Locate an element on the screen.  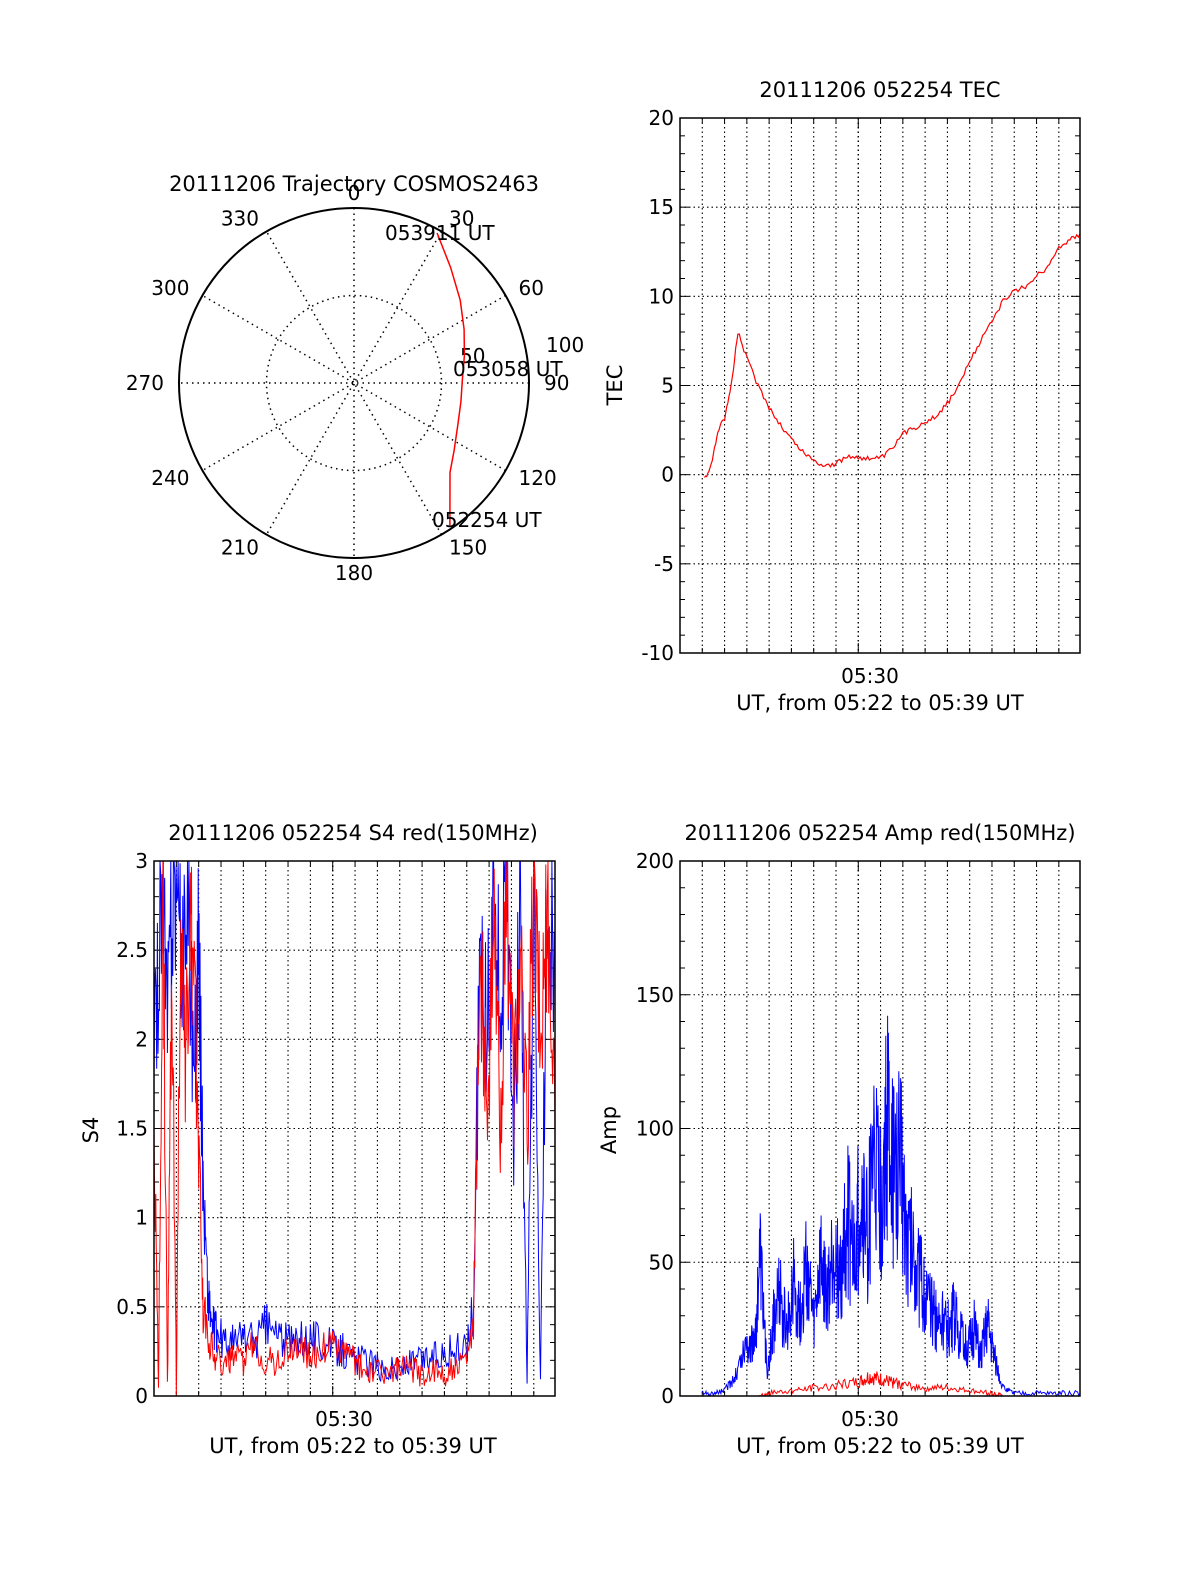
tec-ytick-label--10: -10 is located at coordinates (657, 653).